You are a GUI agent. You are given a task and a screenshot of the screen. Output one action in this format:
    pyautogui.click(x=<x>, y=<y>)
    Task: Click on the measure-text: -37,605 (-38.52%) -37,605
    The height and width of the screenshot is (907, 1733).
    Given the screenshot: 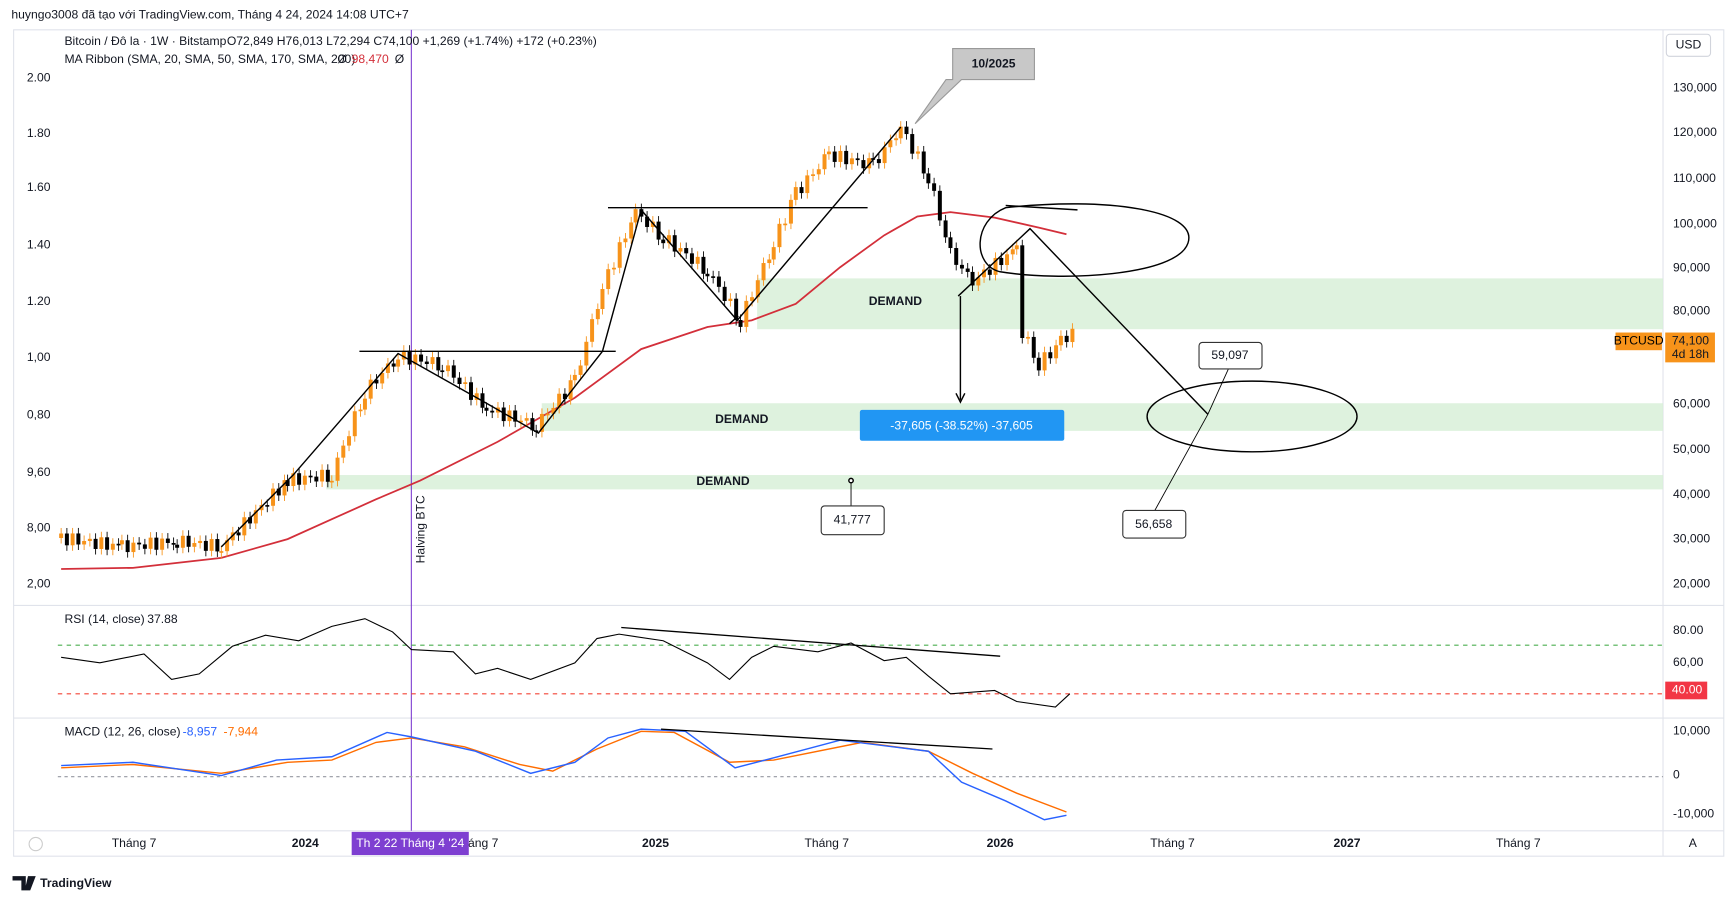 What is the action you would take?
    pyautogui.click(x=961, y=426)
    